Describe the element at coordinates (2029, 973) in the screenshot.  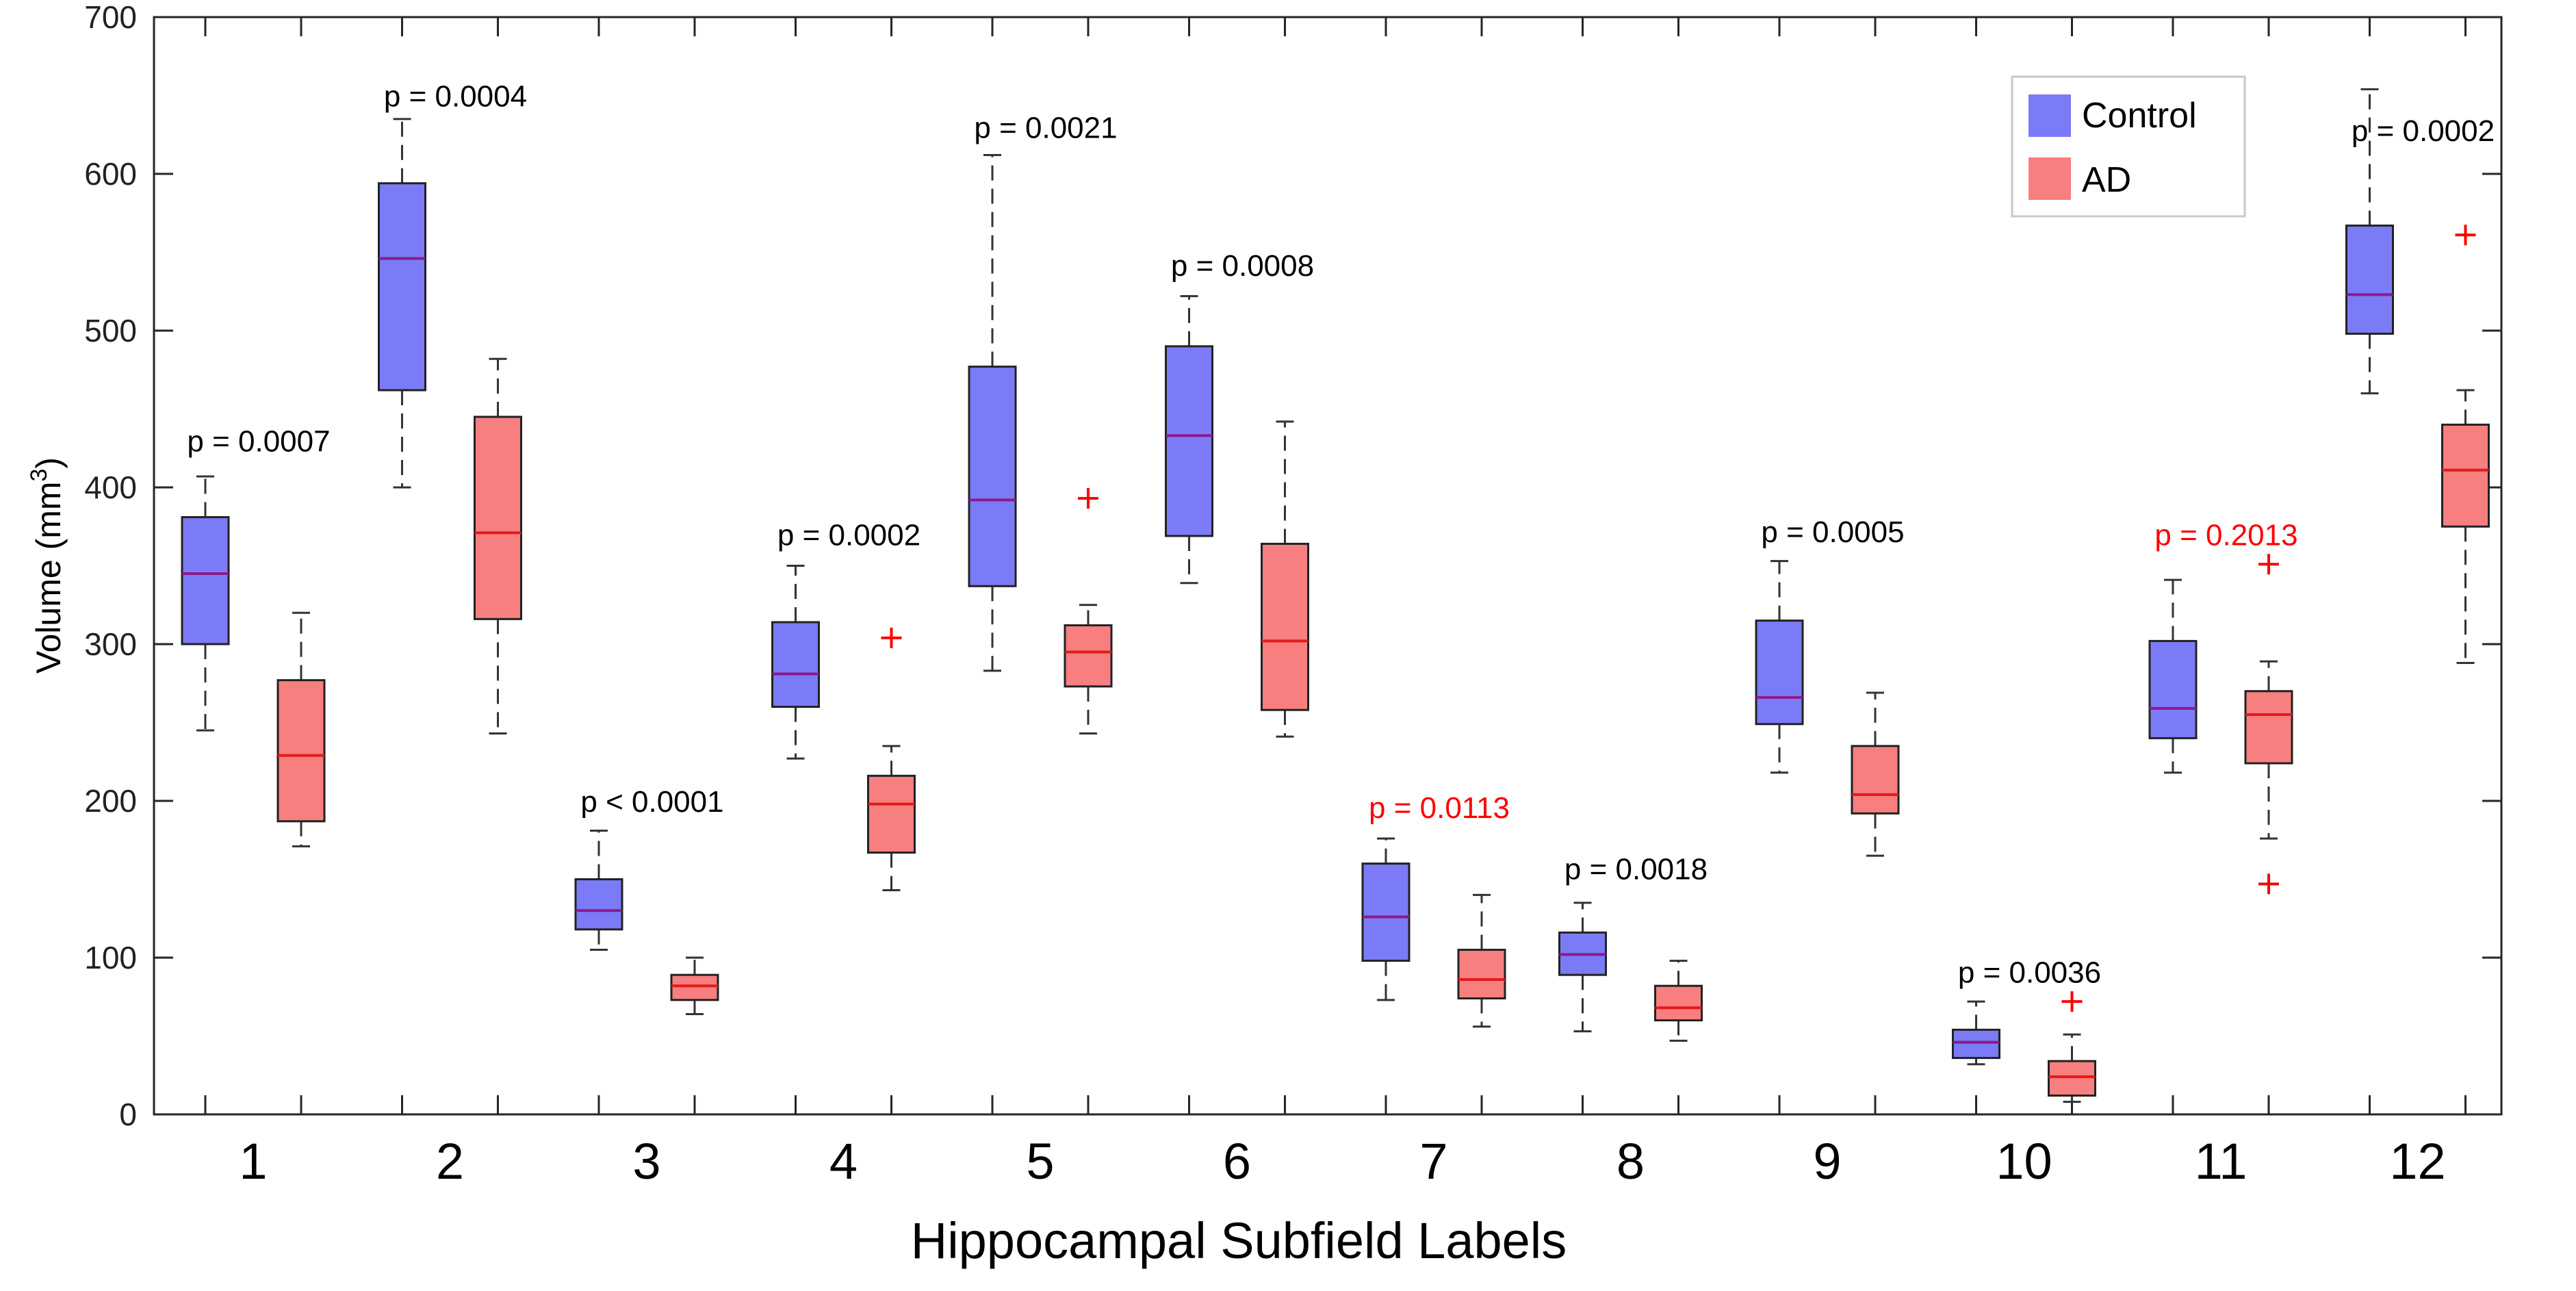
I see `p-value-label: p = 0.0036` at that location.